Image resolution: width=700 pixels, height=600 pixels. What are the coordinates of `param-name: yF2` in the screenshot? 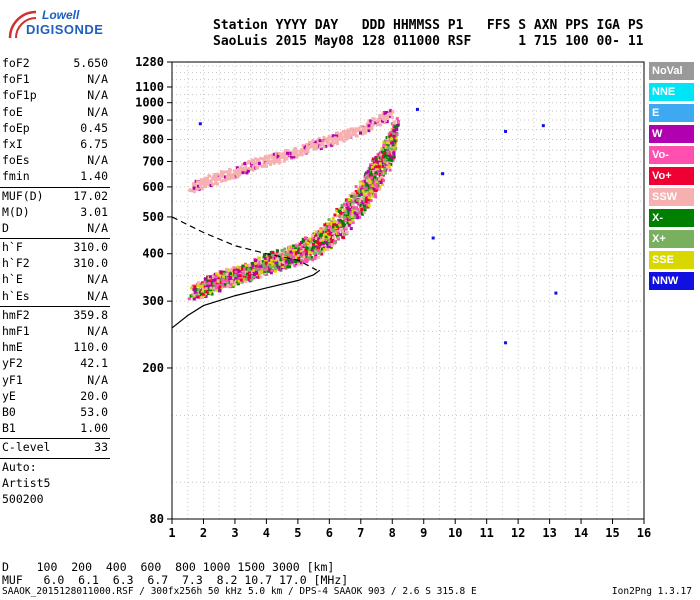 It's located at (12, 363).